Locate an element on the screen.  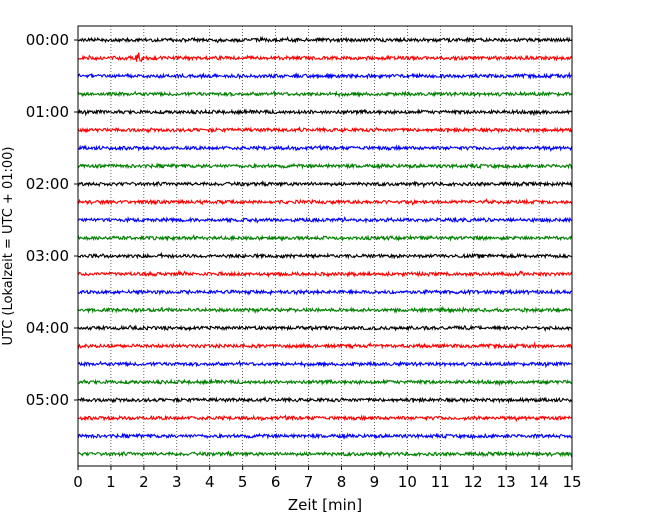
x-tick-label: 11 is located at coordinates (440, 482).